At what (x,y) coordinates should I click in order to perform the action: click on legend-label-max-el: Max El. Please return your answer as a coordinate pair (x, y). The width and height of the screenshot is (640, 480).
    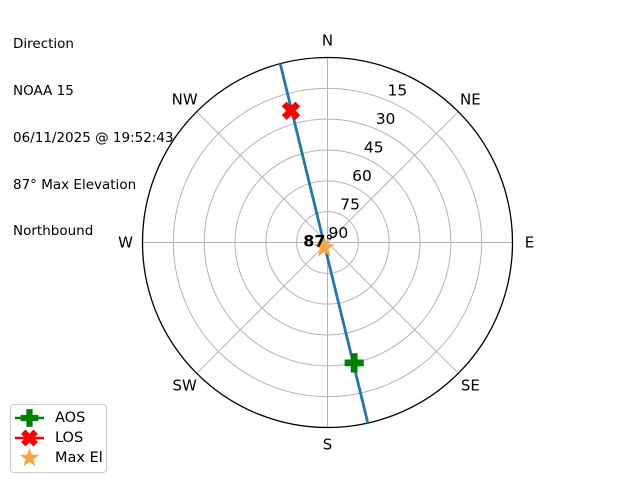
    Looking at the image, I should click on (79, 458).